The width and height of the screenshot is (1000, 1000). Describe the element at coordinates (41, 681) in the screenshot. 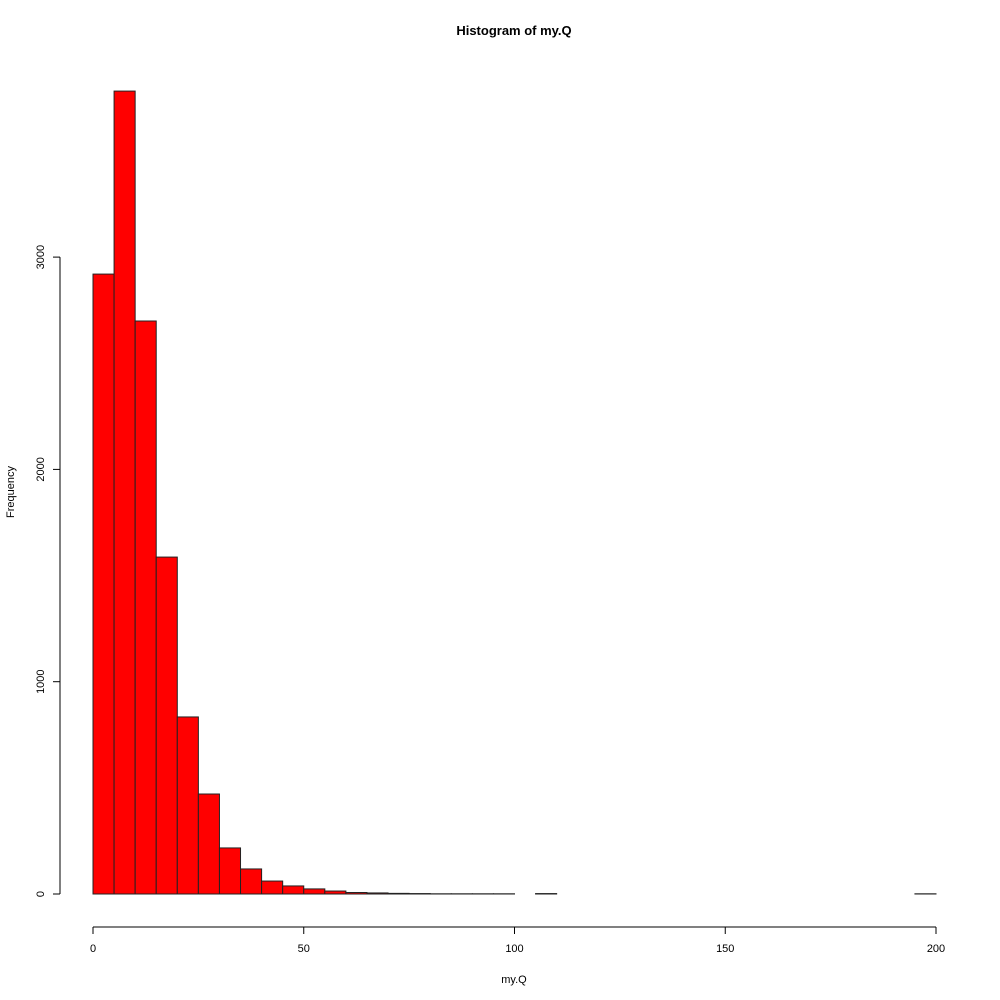

I see `y-tick-label: 1000` at that location.